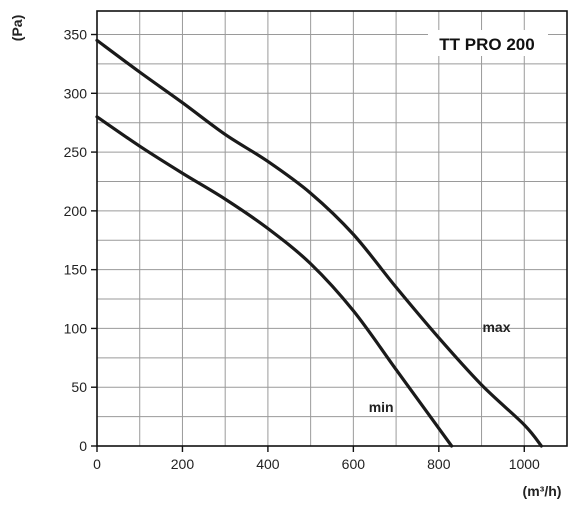  I want to click on x-tick-label: 0, so click(97, 464).